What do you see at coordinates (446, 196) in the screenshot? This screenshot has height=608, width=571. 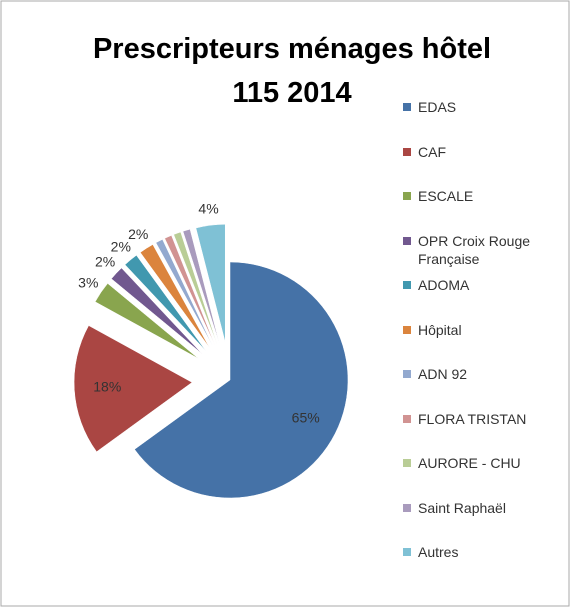 I see `legend-label: ESCALE` at bounding box center [446, 196].